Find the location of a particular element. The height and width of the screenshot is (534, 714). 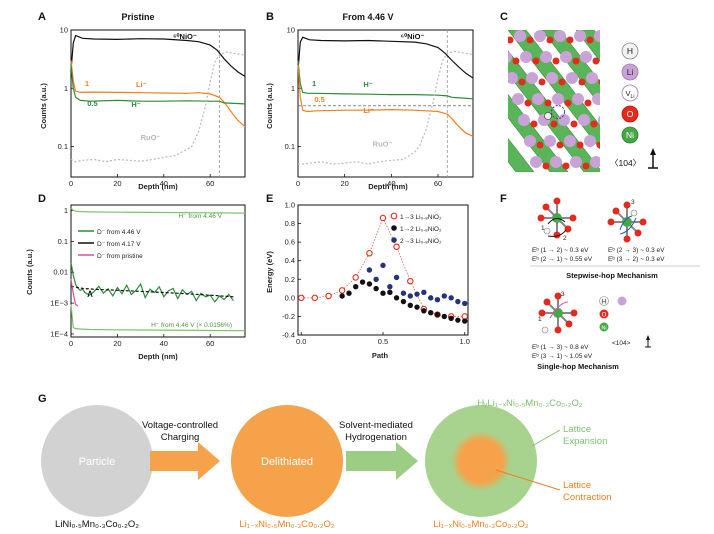

f-direction-label: <104> is located at coordinates (621, 343).